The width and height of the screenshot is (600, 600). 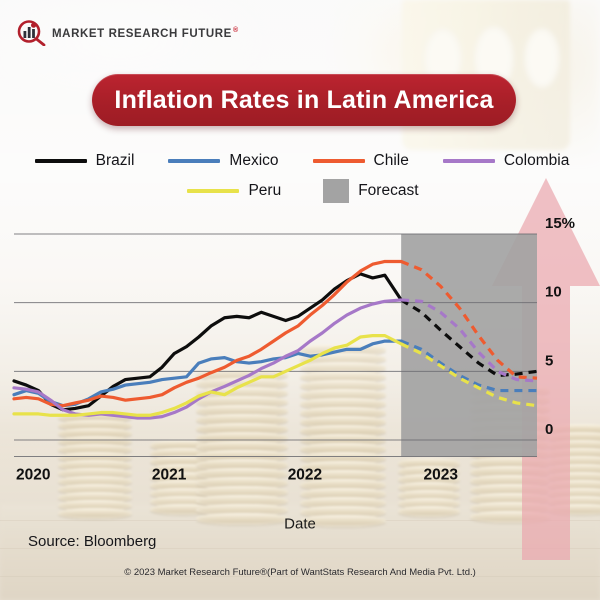 What do you see at coordinates (560, 223) in the screenshot?
I see `y-axis-tick-label: 15%` at bounding box center [560, 223].